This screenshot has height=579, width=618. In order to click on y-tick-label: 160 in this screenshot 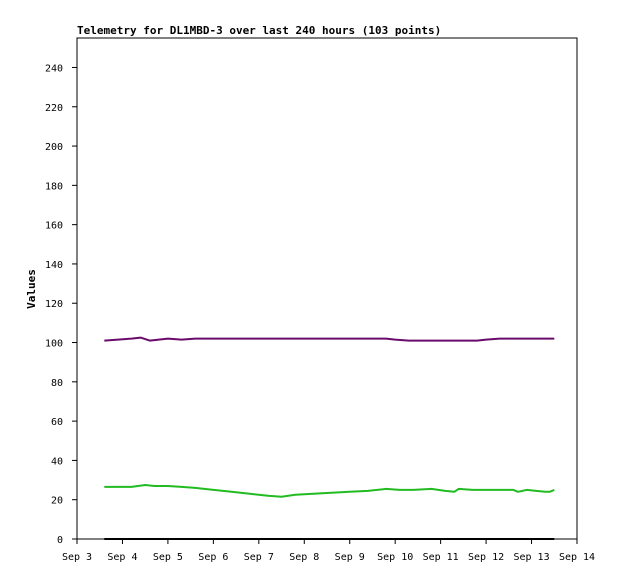, I will do `click(54, 226)`.